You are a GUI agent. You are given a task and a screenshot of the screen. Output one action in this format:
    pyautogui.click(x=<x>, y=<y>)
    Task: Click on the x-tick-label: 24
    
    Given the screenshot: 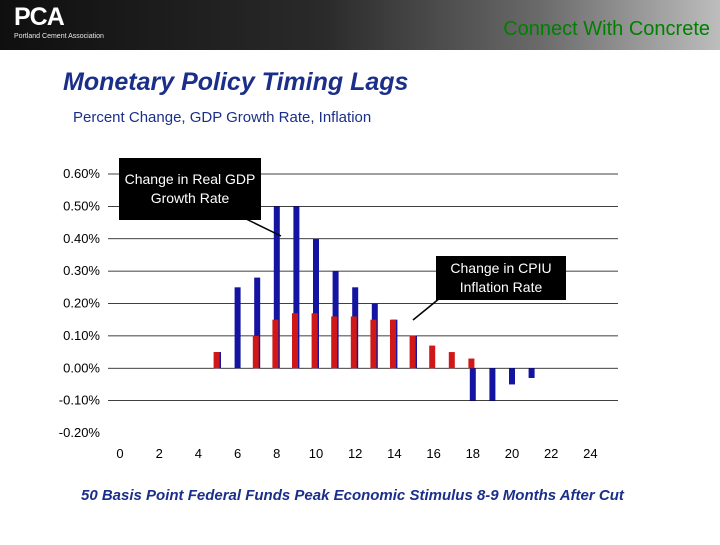 What is the action you would take?
    pyautogui.click(x=590, y=453)
    